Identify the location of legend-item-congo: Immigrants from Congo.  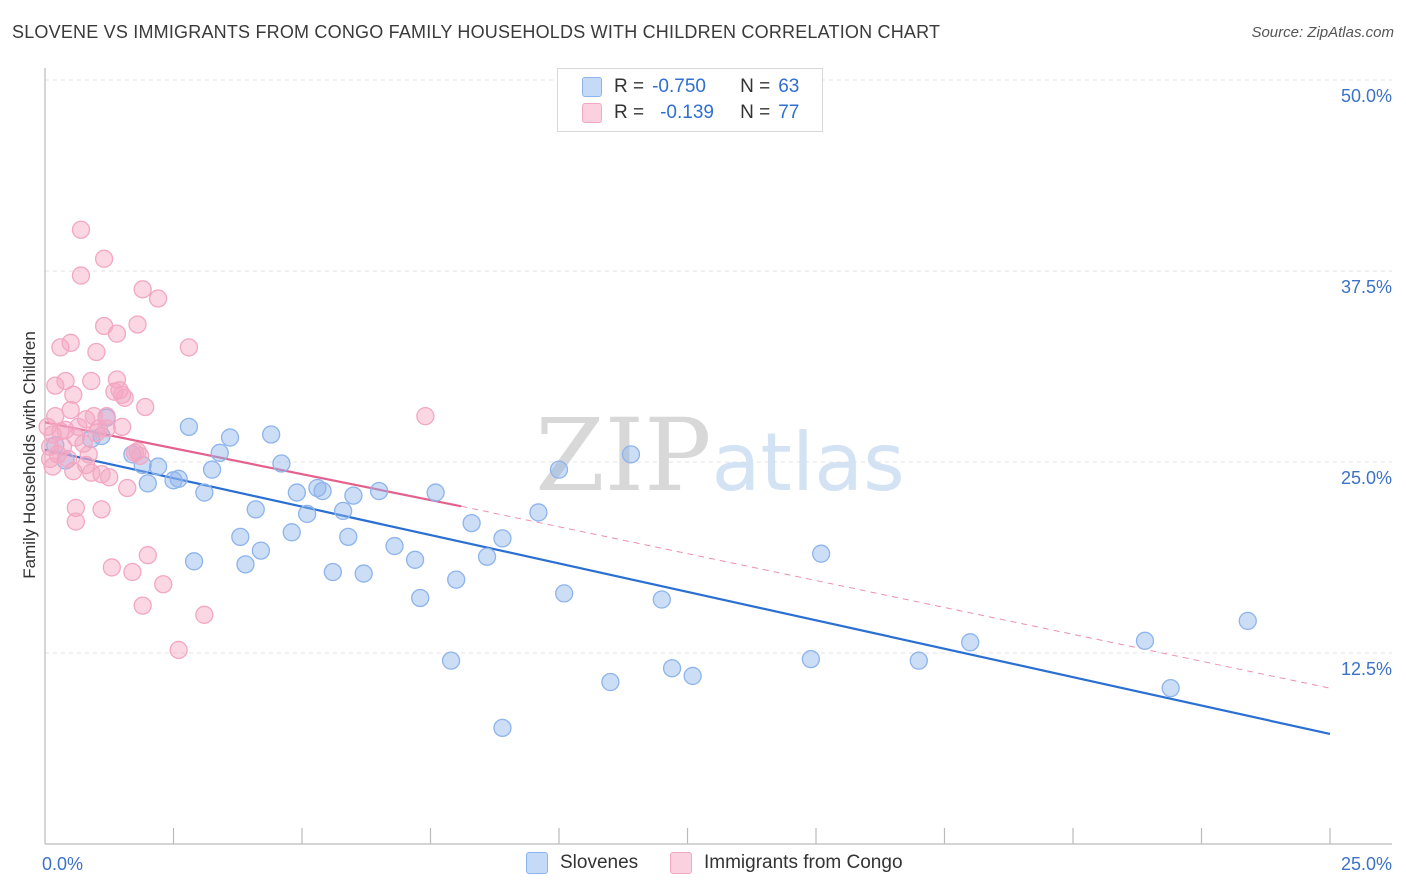
(786, 863).